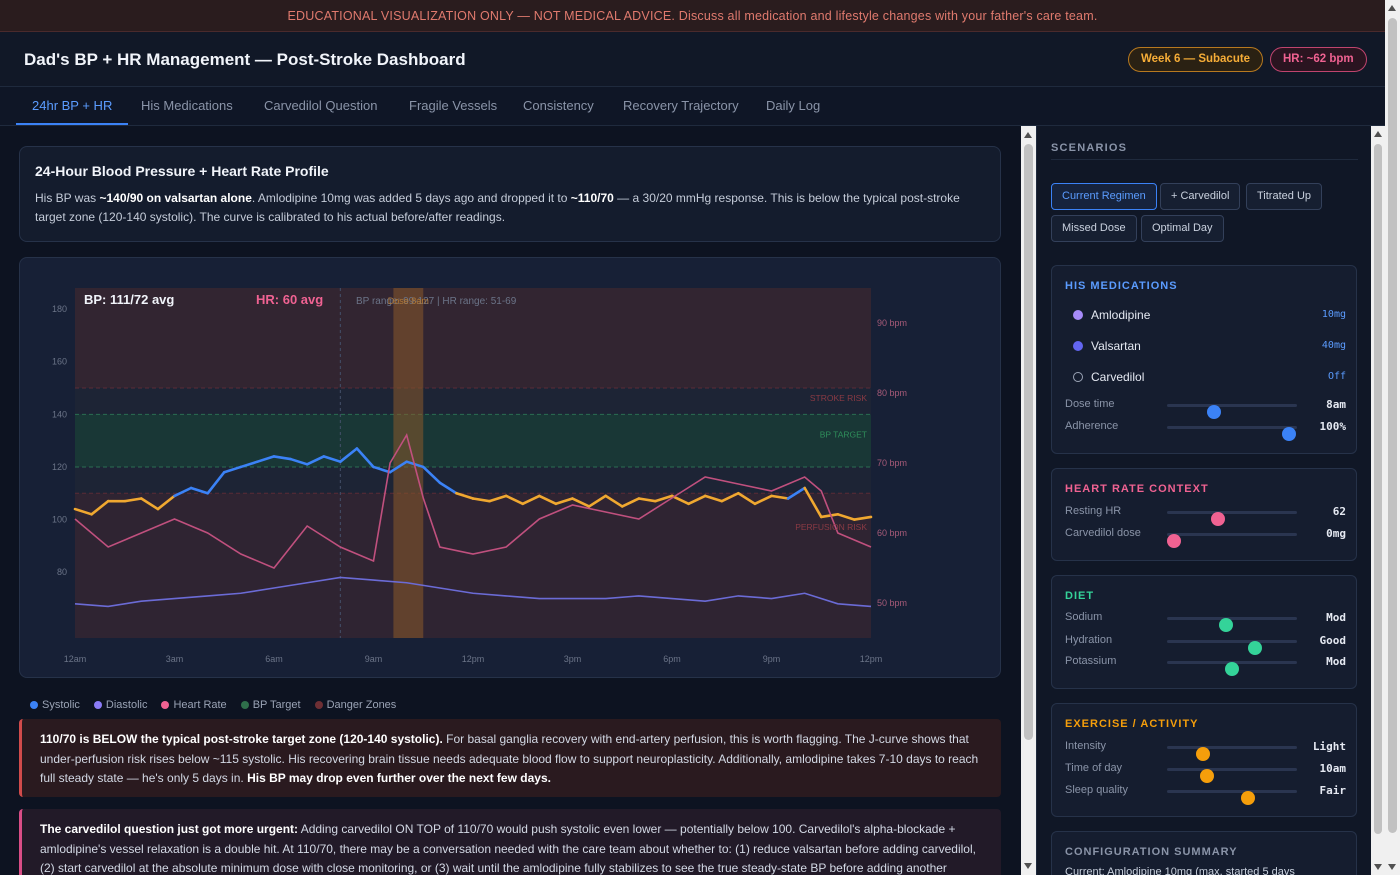 Image resolution: width=1400 pixels, height=875 pixels. I want to click on med-valsartan: Valsartan 40mg, so click(1205, 347).